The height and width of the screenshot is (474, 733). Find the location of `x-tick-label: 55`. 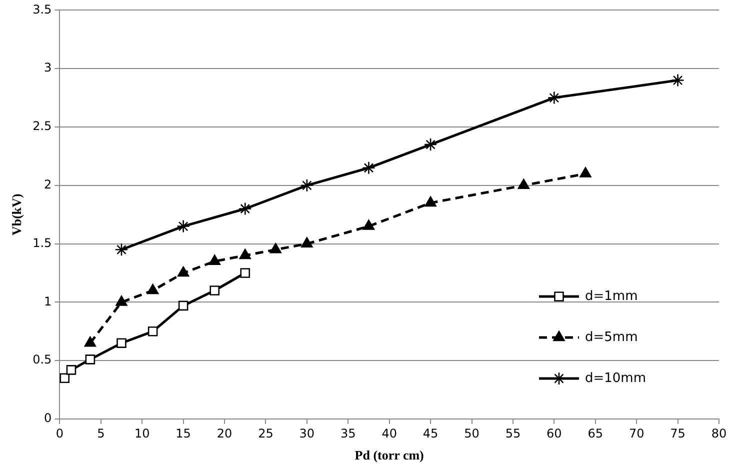

x-tick-label: 55 is located at coordinates (513, 433).